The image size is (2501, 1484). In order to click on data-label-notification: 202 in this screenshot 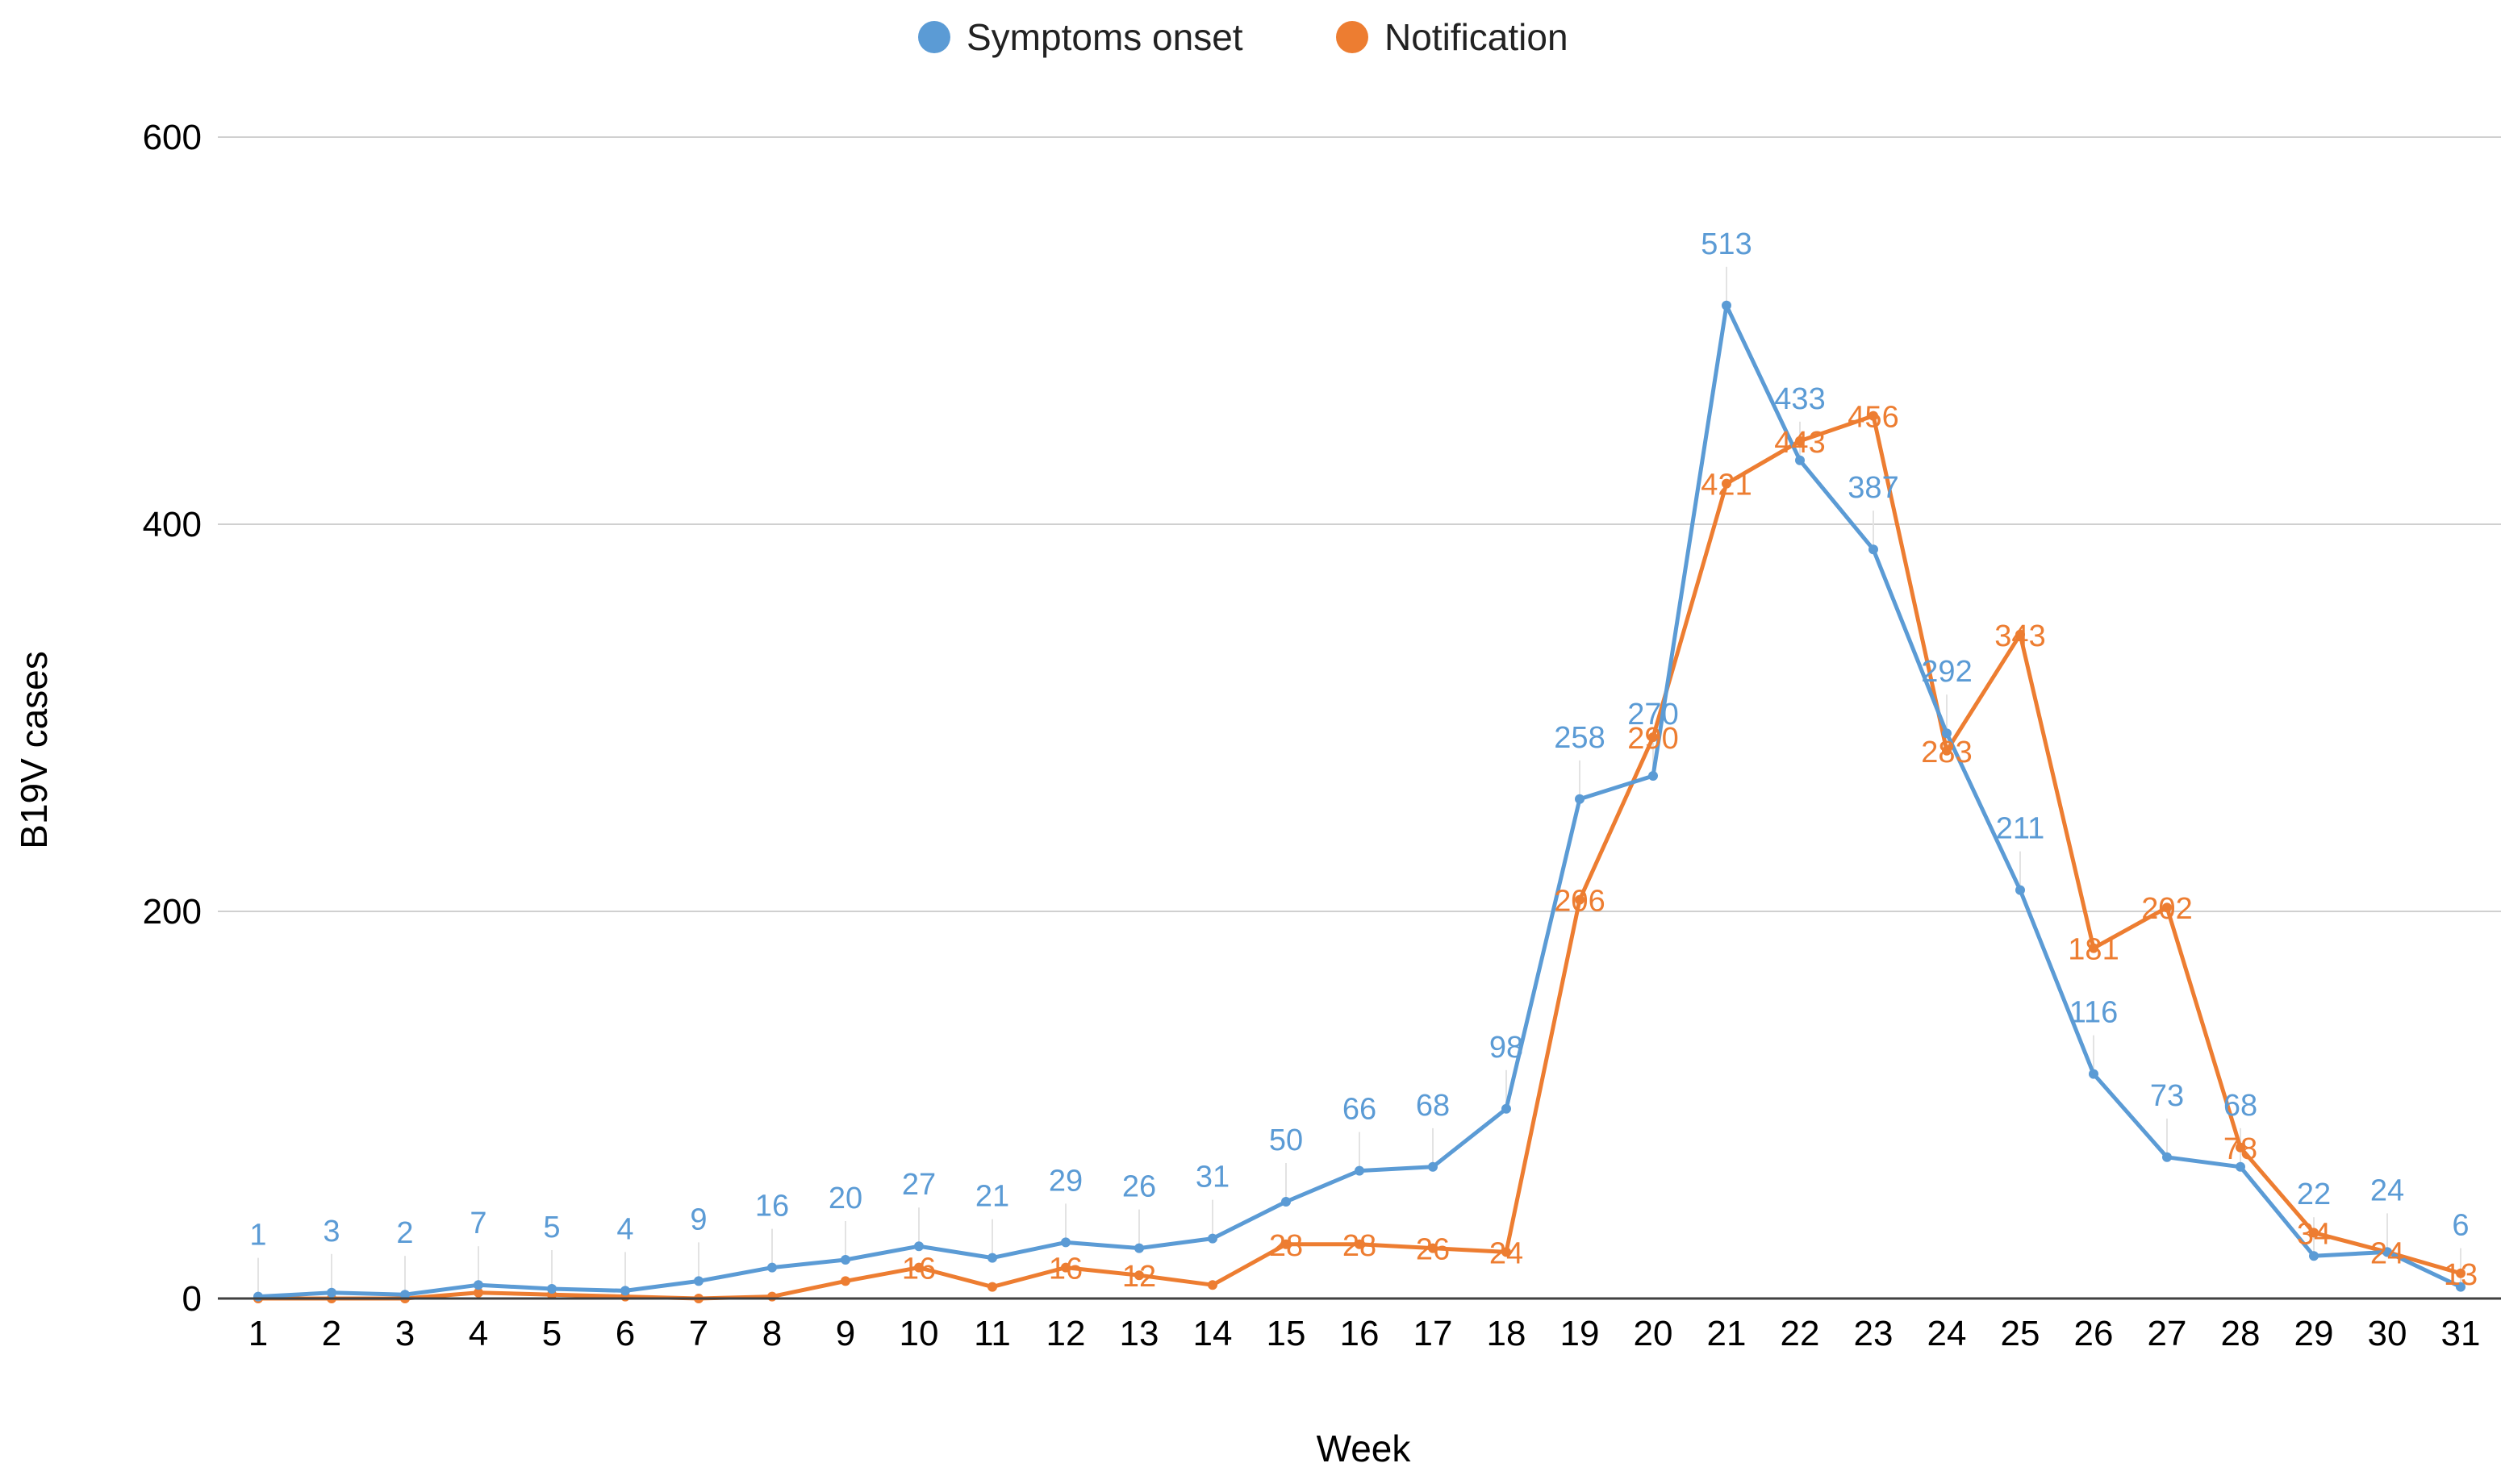, I will do `click(2166, 909)`.